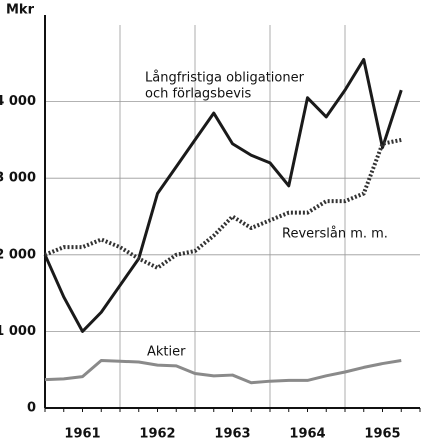 This screenshot has height=448, width=427. What do you see at coordinates (18, 101) in the screenshot?
I see `y-tick-label: 4 000` at bounding box center [18, 101].